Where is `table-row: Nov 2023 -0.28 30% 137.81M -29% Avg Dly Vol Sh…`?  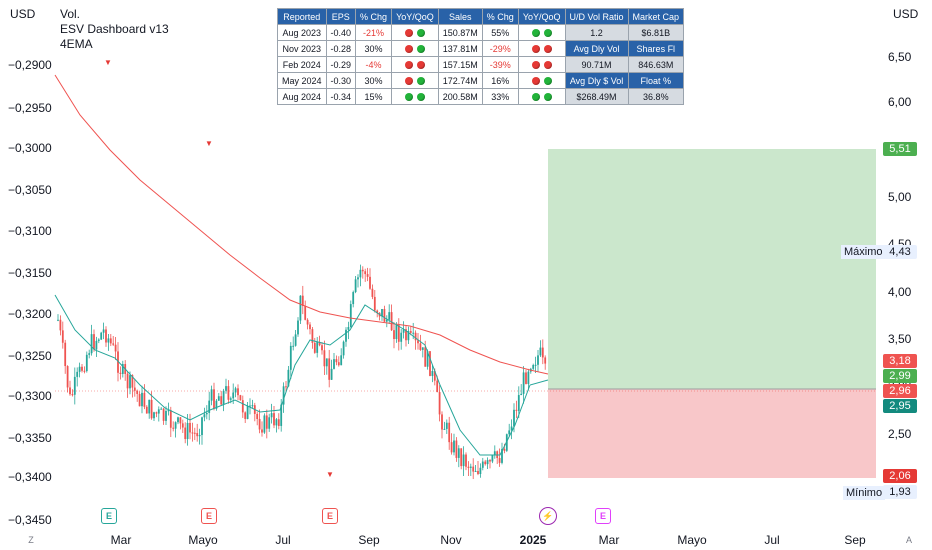
table-row: Nov 2023 -0.28 30% 137.81M -29% Avg Dly Vol Sh… is located at coordinates (481, 48).